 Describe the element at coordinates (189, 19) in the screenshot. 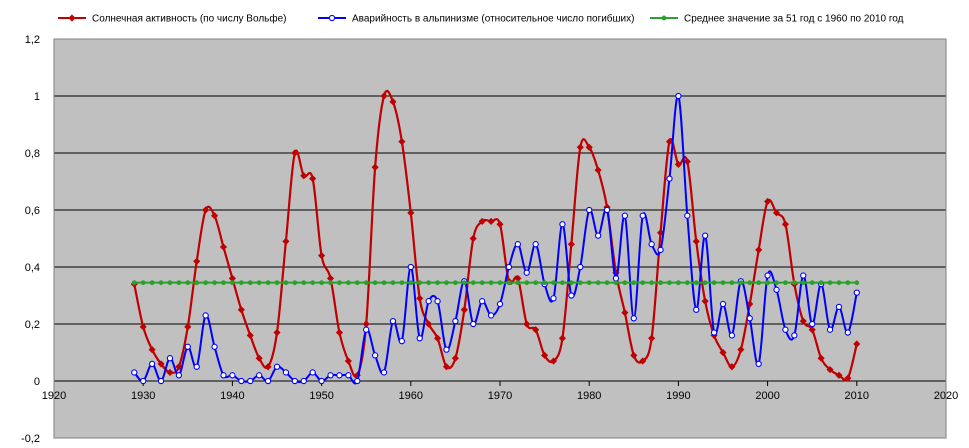

I see `legend-label: Солнечная активность (по числу Вольфе)` at that location.